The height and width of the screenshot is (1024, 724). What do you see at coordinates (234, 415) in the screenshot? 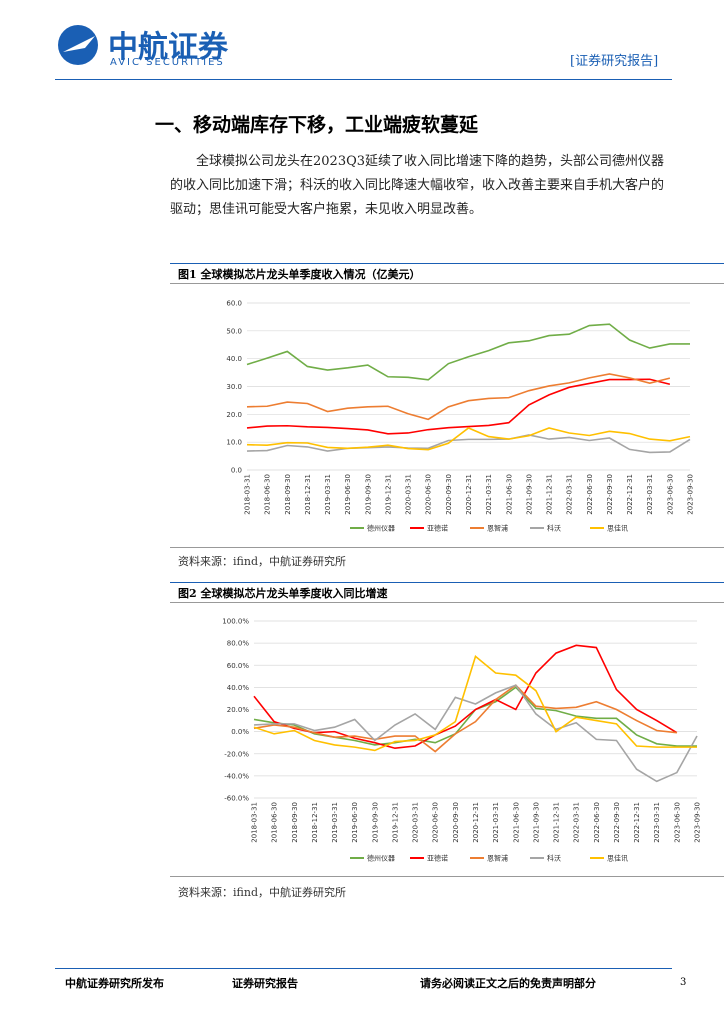
I see `y-tick-label: 20.0` at bounding box center [234, 415].